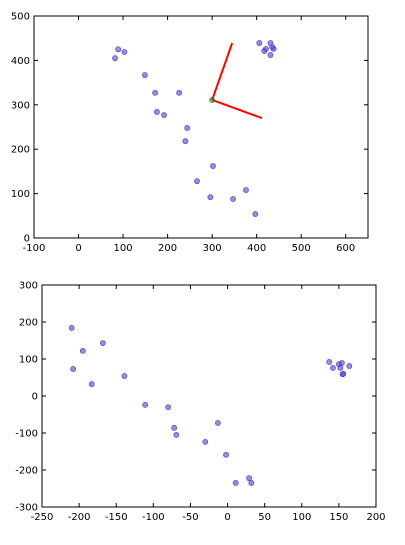 The width and height of the screenshot is (405, 545). What do you see at coordinates (345, 248) in the screenshot?
I see `x-tick-label: 600` at bounding box center [345, 248].